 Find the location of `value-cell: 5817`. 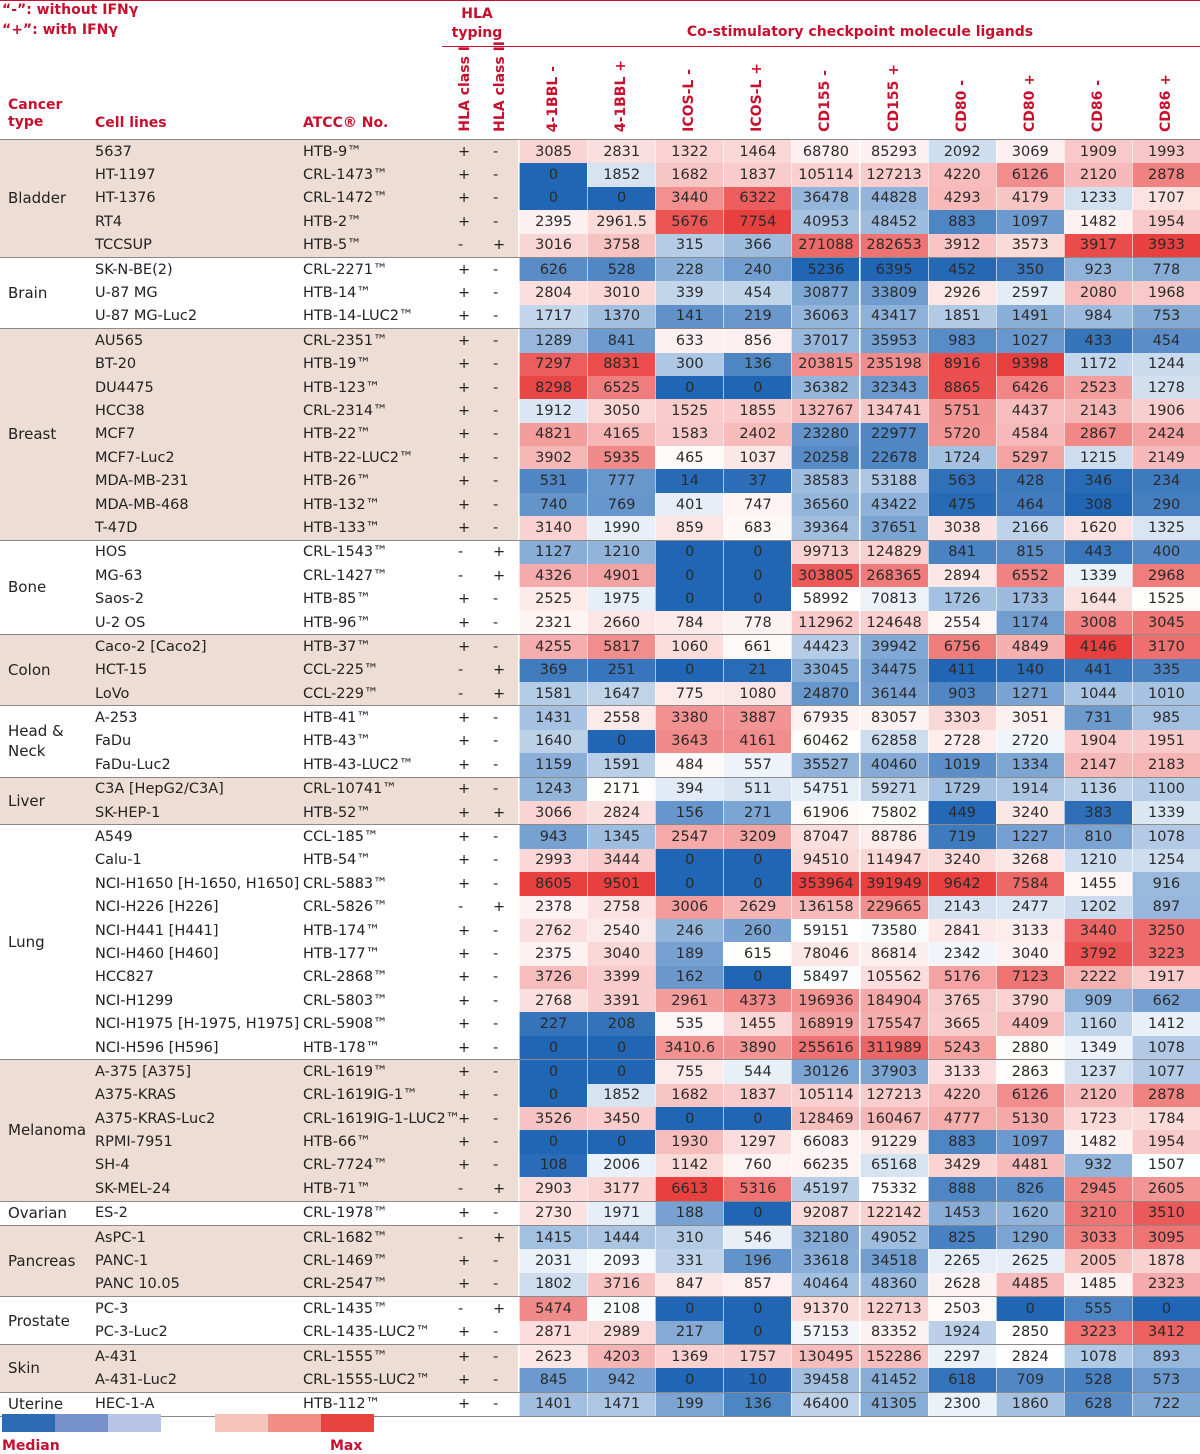

value-cell: 5817 is located at coordinates (621, 647).